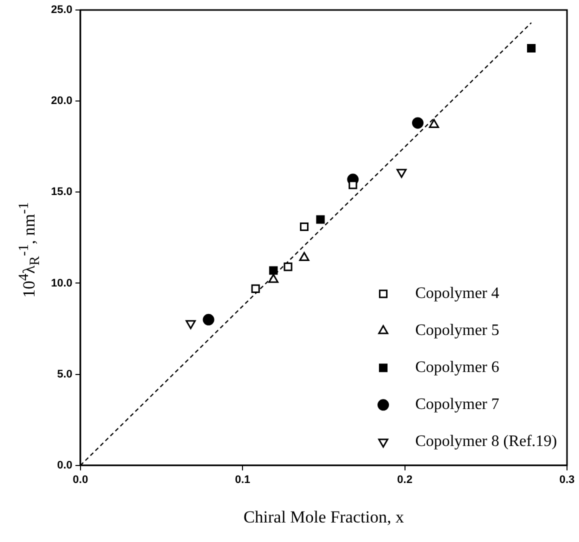 This screenshot has height=542, width=579. I want to click on x-tick-label: 0.0, so click(80, 480).